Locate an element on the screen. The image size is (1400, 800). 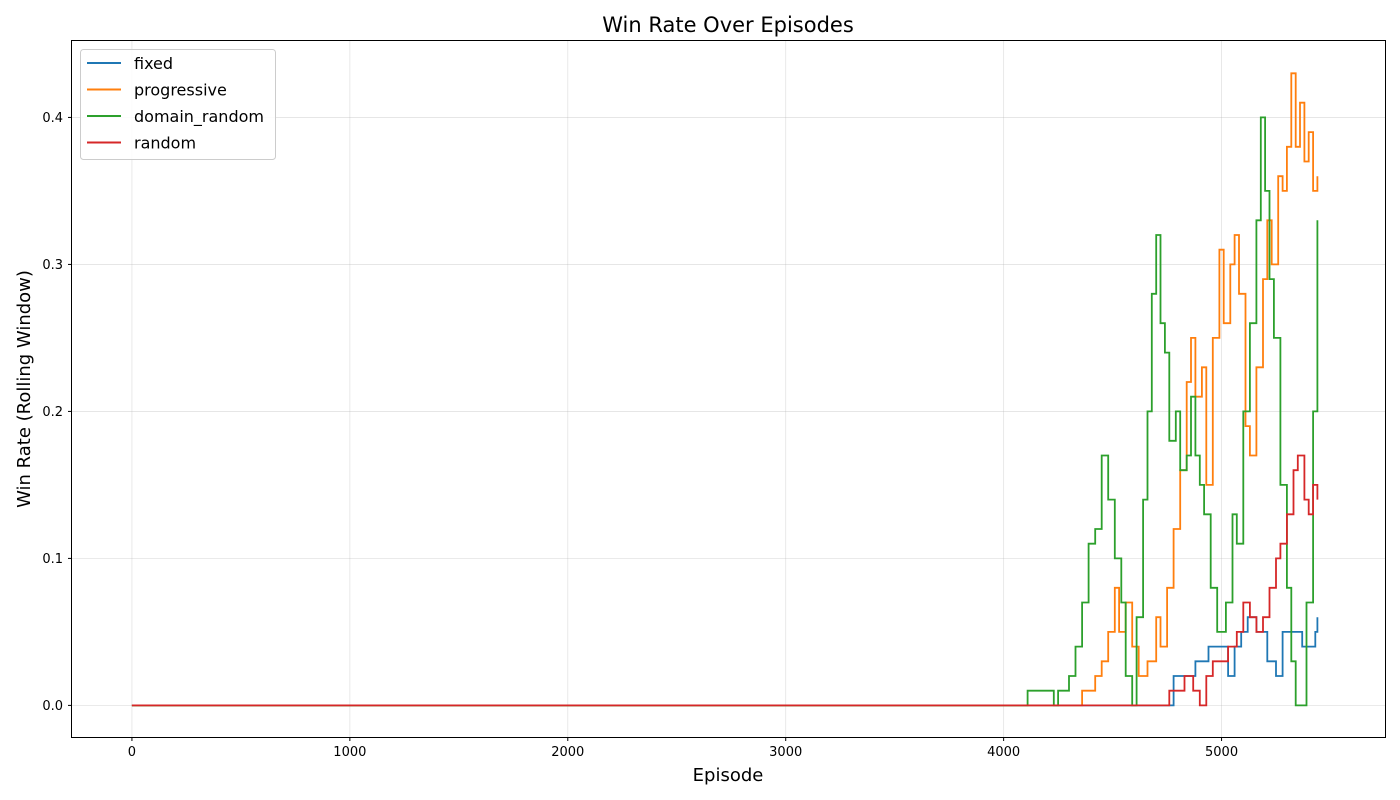
x-tick-label: 4000 is located at coordinates (1003, 752).